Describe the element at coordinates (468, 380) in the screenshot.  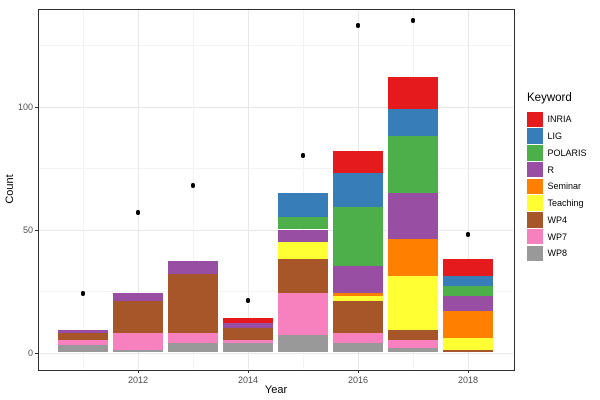
I see `x-tick-label: 2018` at that location.